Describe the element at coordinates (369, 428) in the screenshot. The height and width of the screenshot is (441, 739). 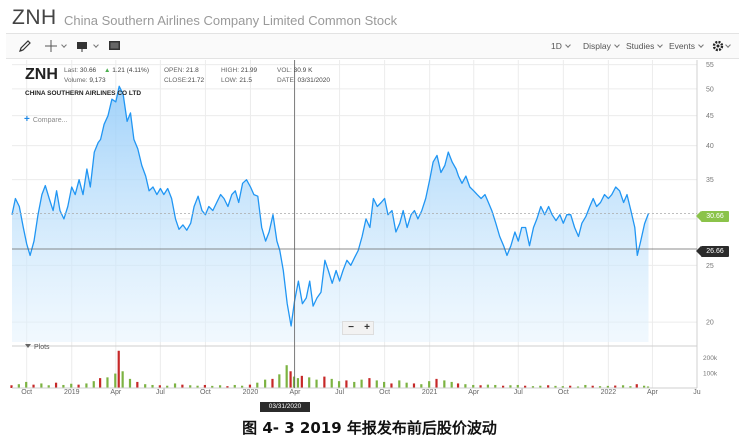
I see `figure-caption: 图 4- 3 2019 年报发布前后股价波动` at that location.